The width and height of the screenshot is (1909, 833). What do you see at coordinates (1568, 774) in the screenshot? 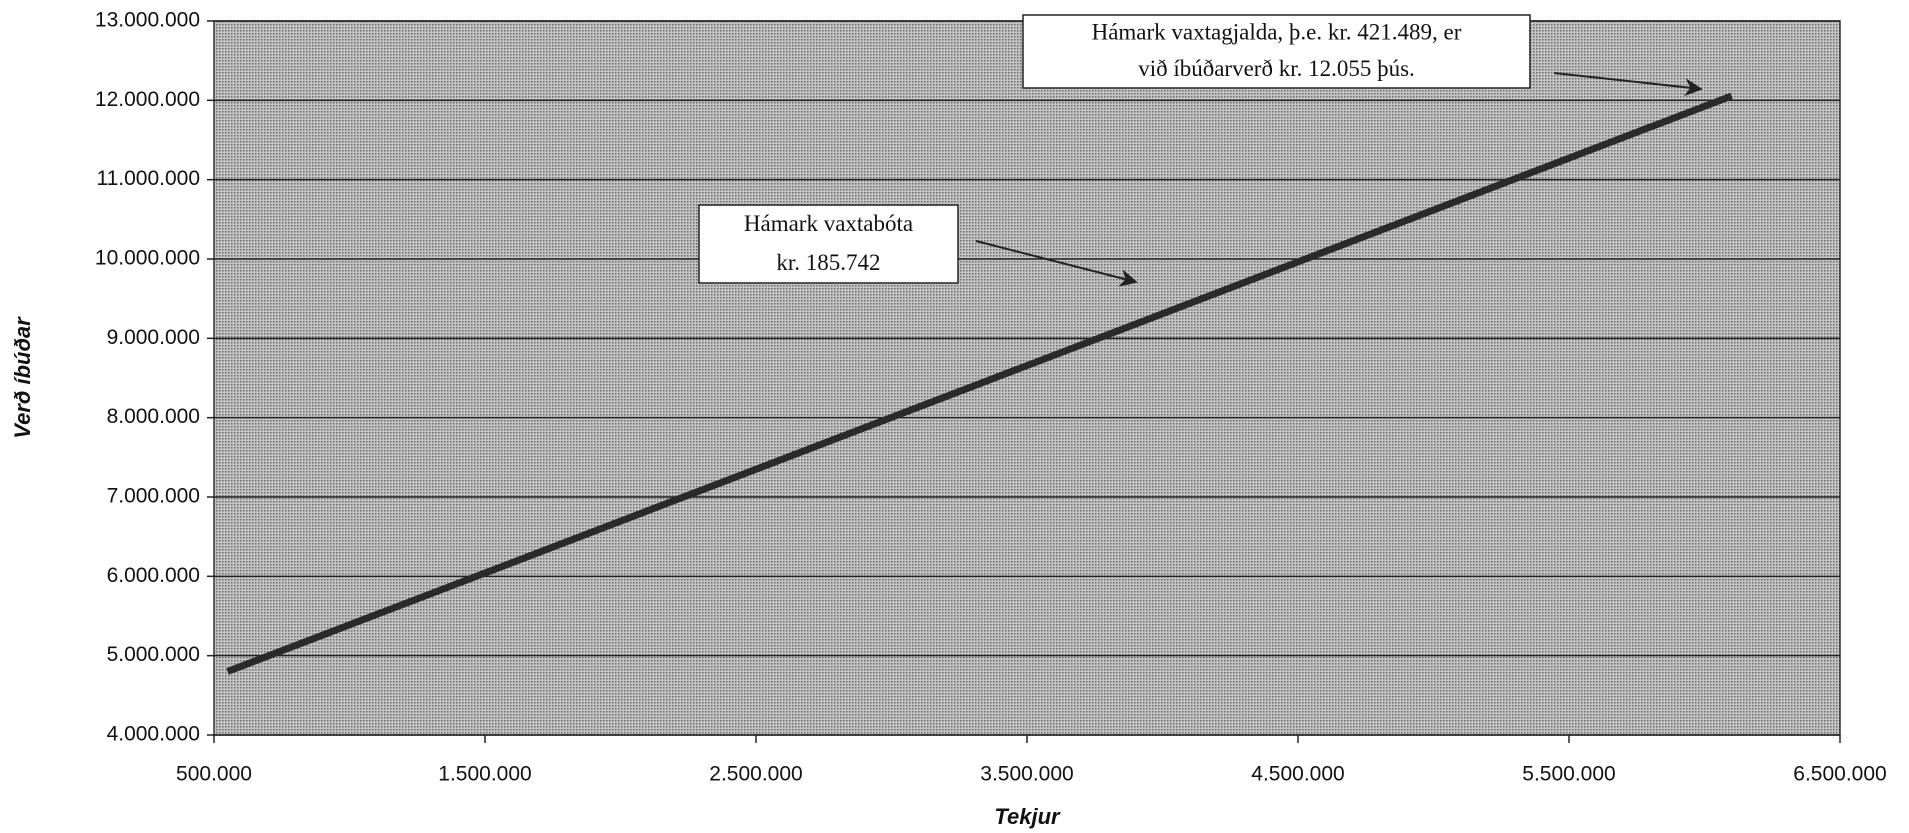
I see `x-tick-label: 5.500.000` at bounding box center [1568, 774].